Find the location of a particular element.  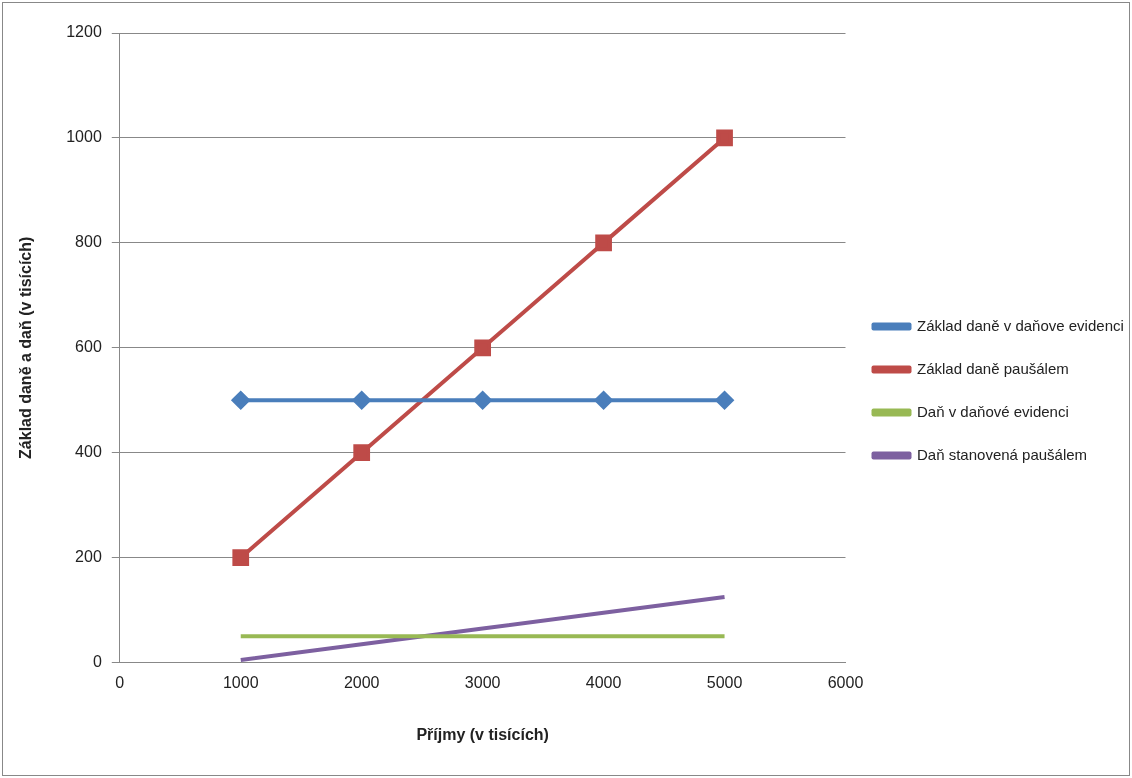

y-tick-label: 400 is located at coordinates (88, 452).